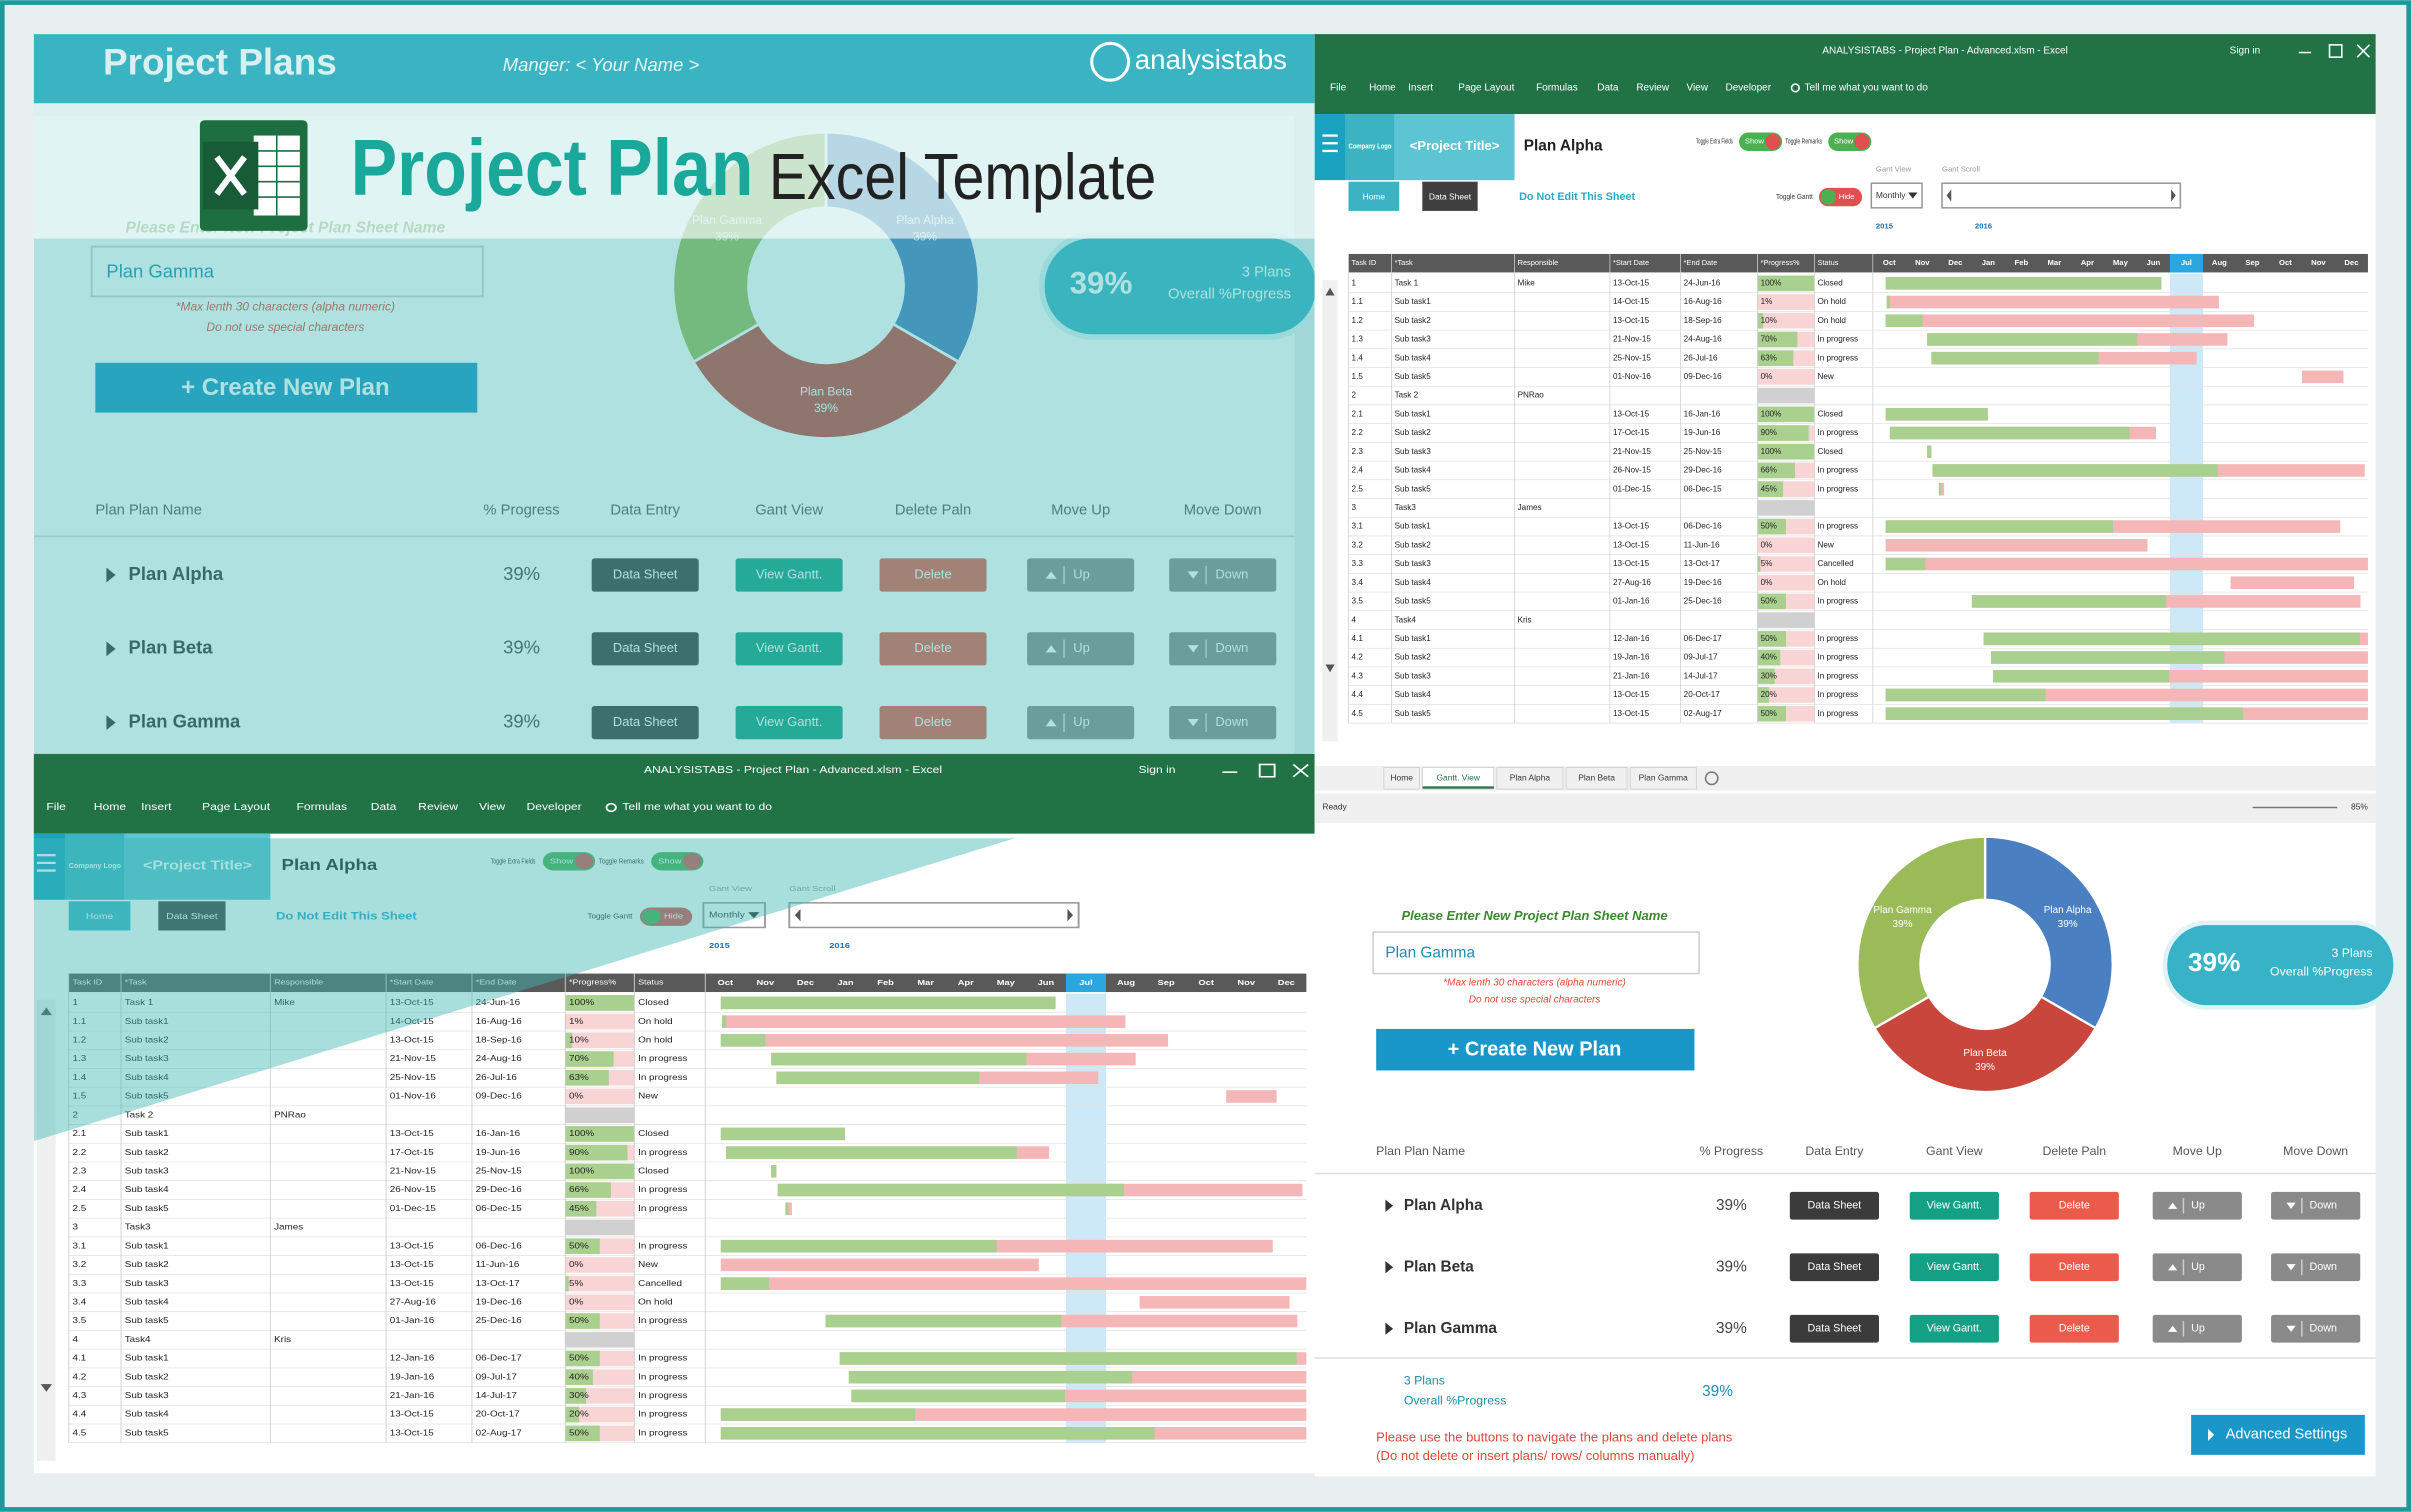 This screenshot has height=1512, width=2411. What do you see at coordinates (521, 510) in the screenshot?
I see `column-header: % Progress` at bounding box center [521, 510].